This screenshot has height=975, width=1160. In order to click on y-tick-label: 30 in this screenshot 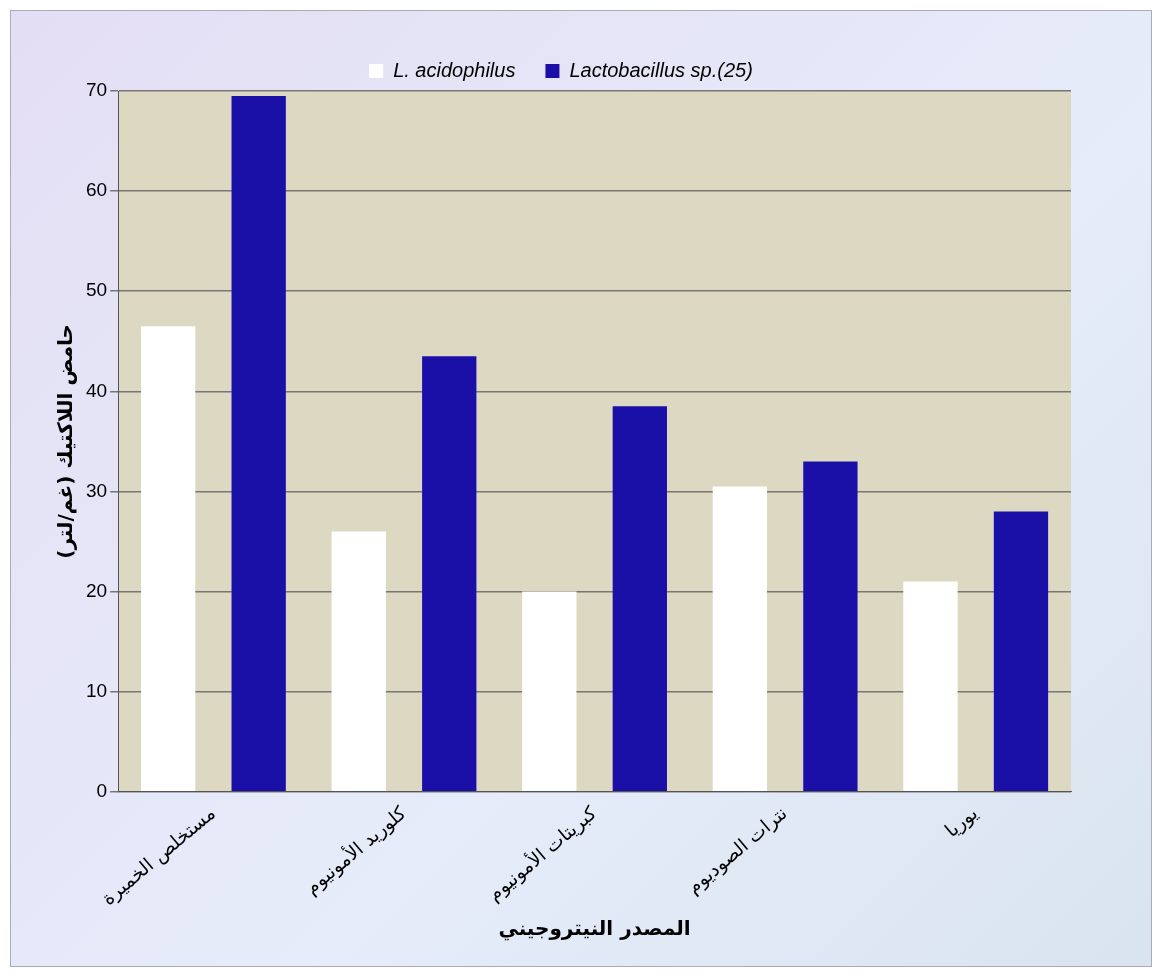, I will do `click(96, 490)`.